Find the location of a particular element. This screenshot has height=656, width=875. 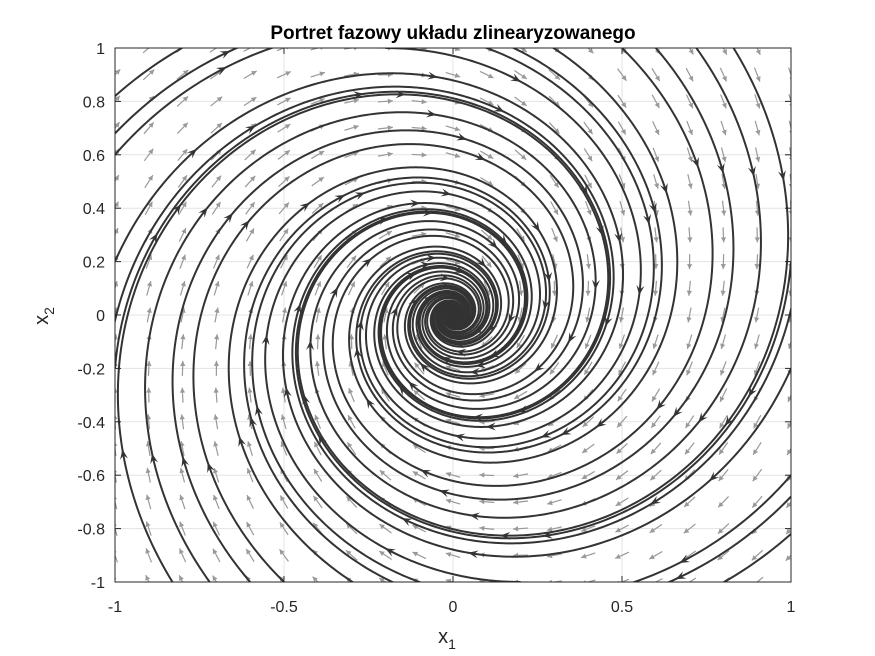

x-tick-label: -0.5 is located at coordinates (284, 607).